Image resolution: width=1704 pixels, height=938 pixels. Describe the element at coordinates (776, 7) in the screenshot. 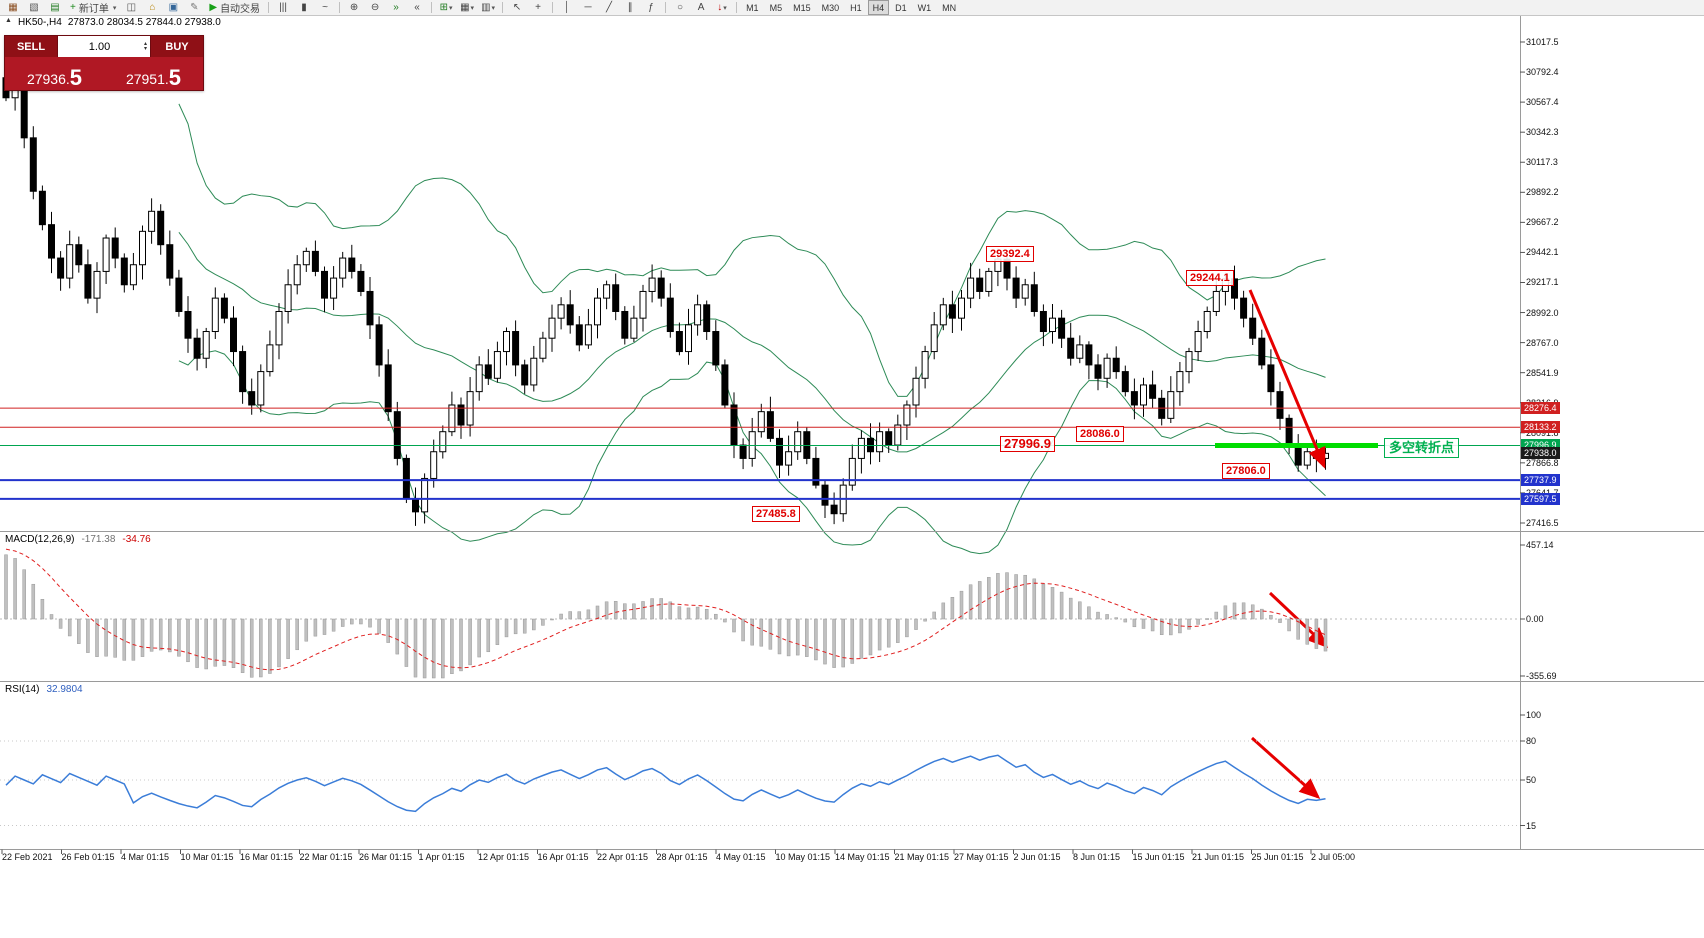

I see `timeframe-m5: M5` at that location.